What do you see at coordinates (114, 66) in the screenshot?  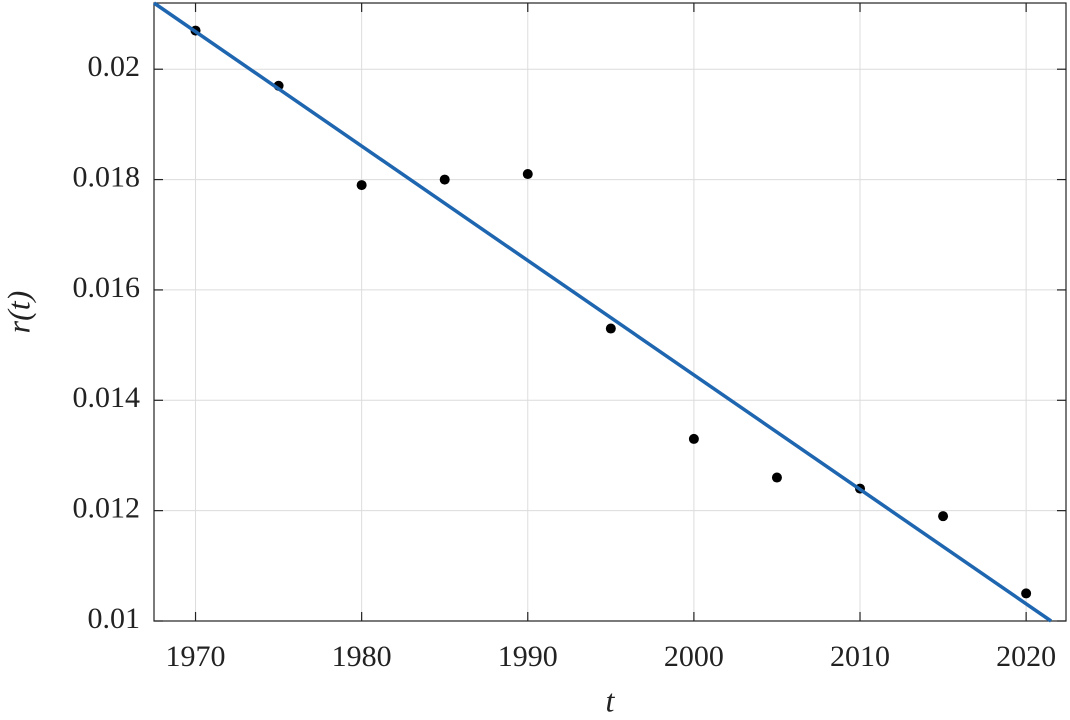 I see `y-tick-label: 0.02` at bounding box center [114, 66].